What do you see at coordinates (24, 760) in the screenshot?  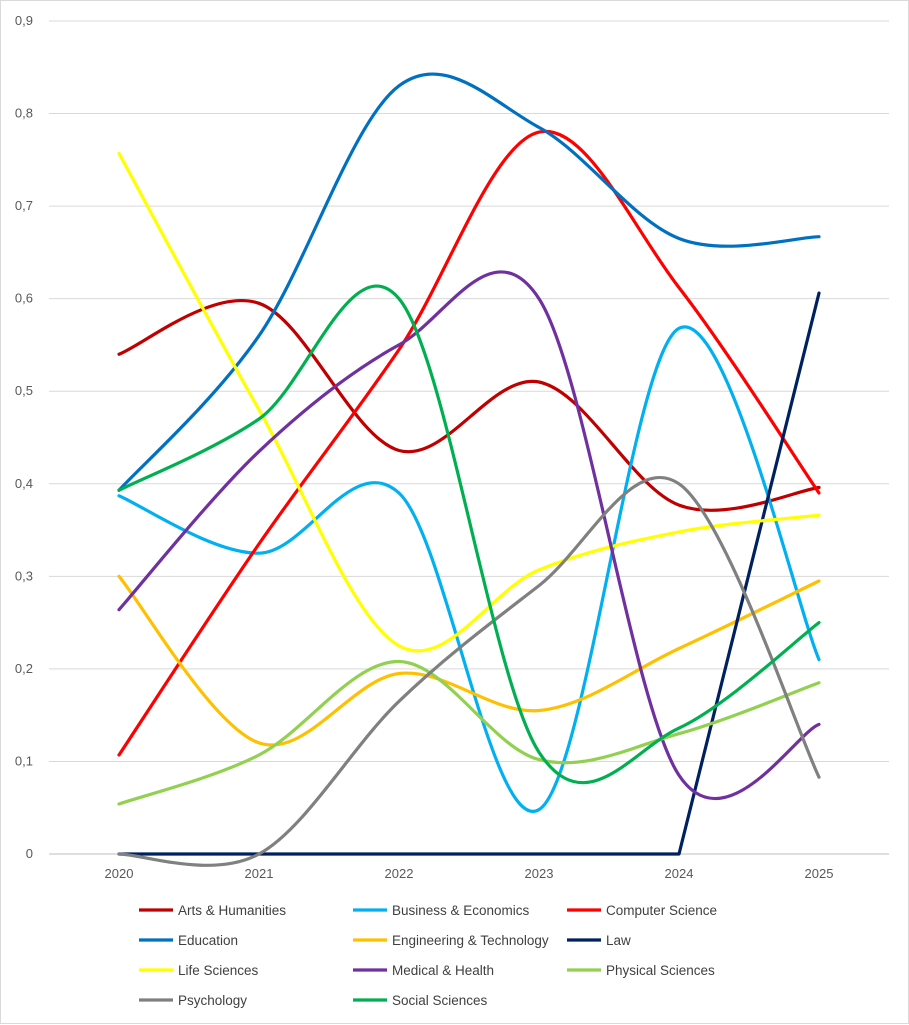 I see `y-tick-label: 0,1` at bounding box center [24, 760].